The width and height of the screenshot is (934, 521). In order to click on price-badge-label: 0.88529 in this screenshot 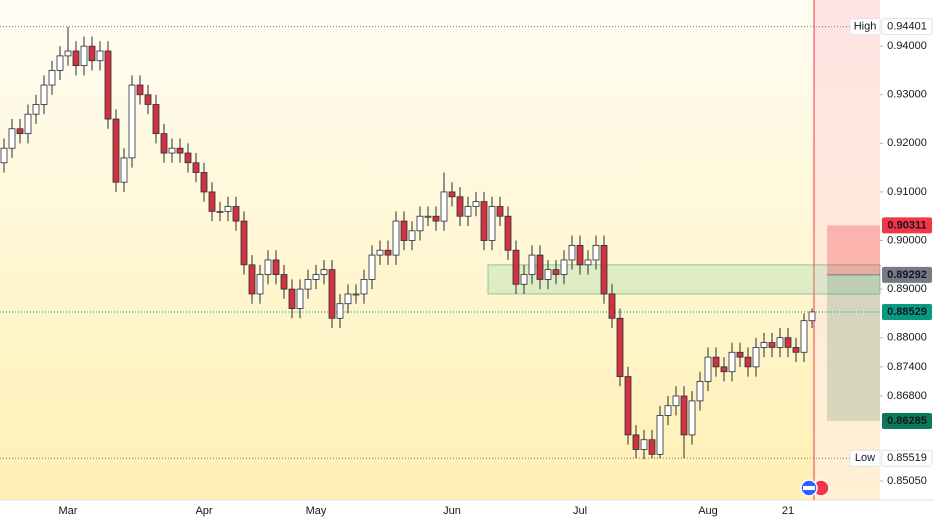, I will do `click(907, 312)`.